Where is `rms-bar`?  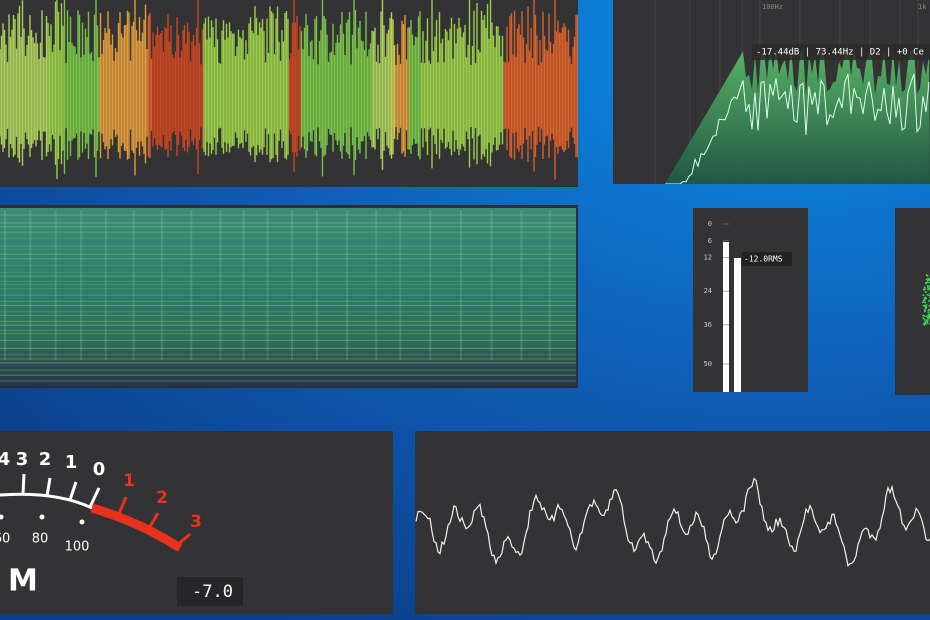 rms-bar is located at coordinates (737, 325).